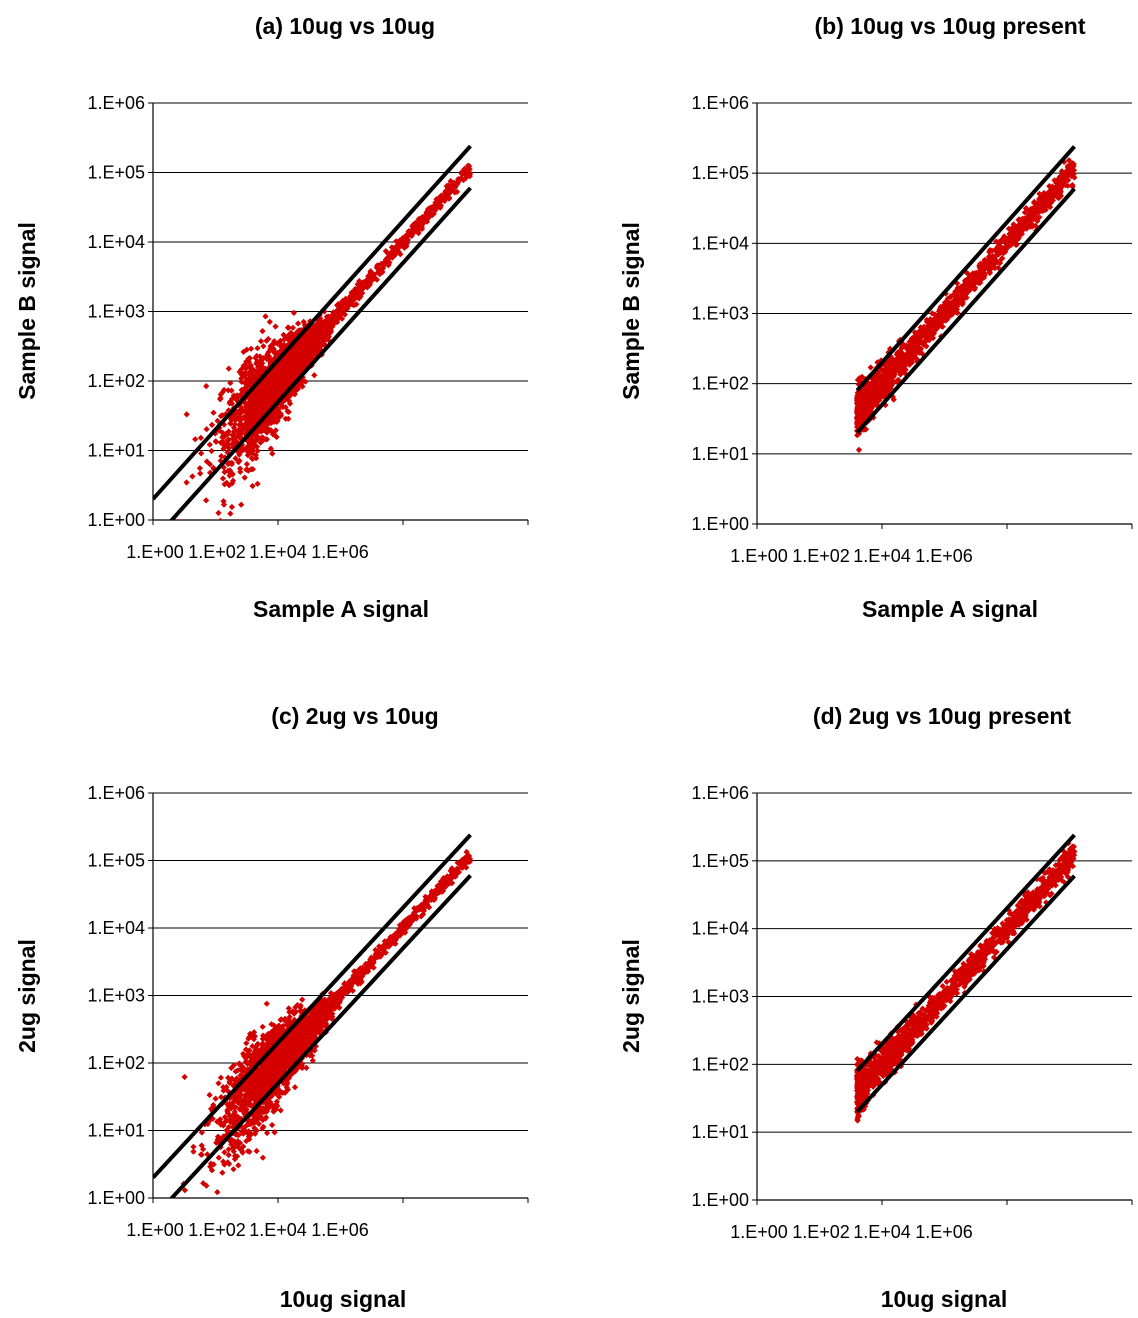 The width and height of the screenshot is (1138, 1318). I want to click on x-tick-label: 1.E+00, so click(759, 556).